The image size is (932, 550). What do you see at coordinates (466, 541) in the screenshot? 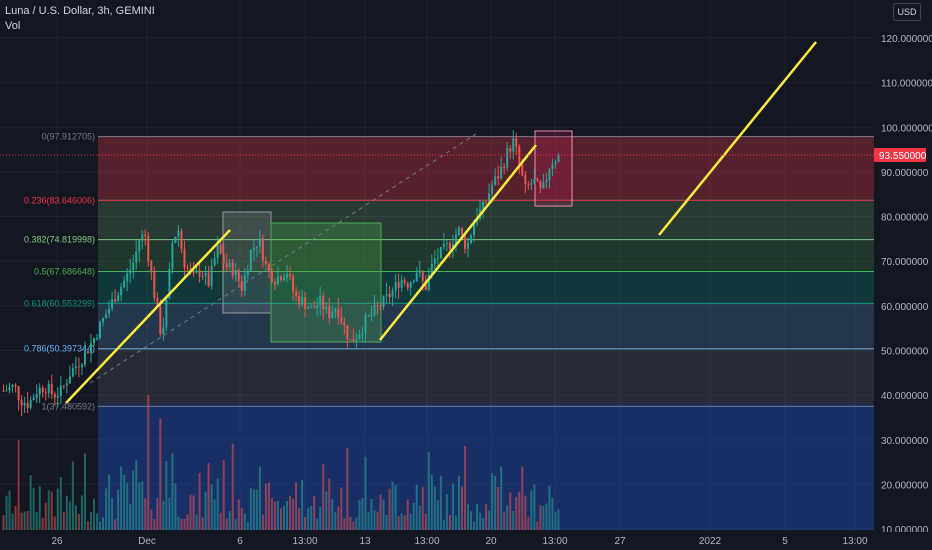
I see `time-axis` at bounding box center [466, 541].